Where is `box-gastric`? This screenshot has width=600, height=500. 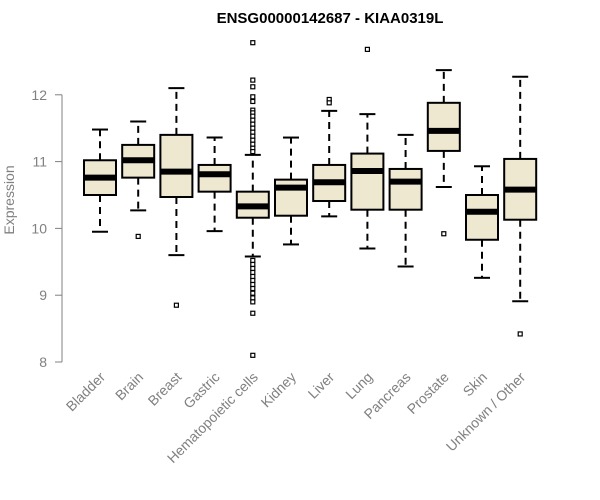
box-gastric is located at coordinates (214, 184).